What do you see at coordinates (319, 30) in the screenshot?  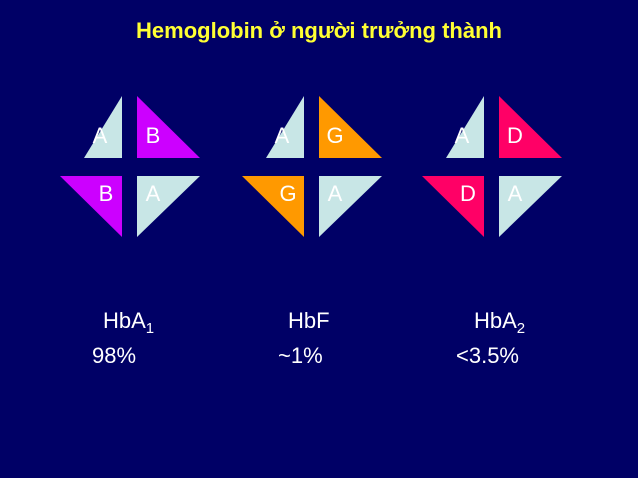 I see `slide-title: Hemoglobin ở người trưởng thành` at bounding box center [319, 30].